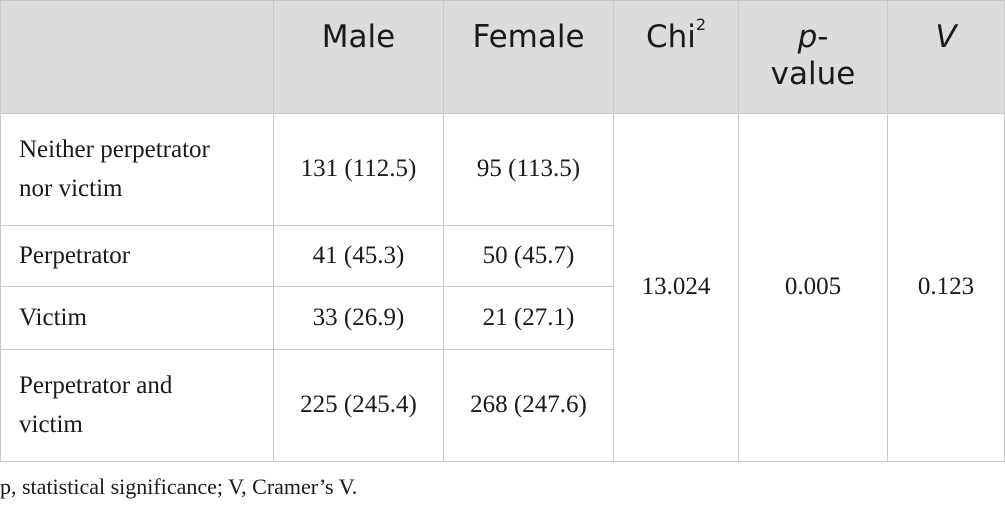  What do you see at coordinates (358, 57) in the screenshot?
I see `header-male: Male` at bounding box center [358, 57].